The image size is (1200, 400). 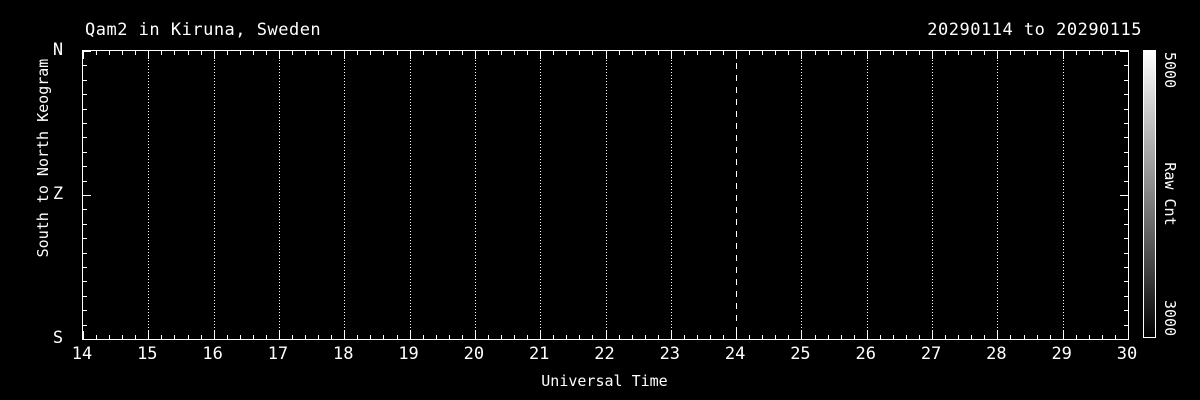 I want to click on x-tick-label: 23, so click(x=670, y=354).